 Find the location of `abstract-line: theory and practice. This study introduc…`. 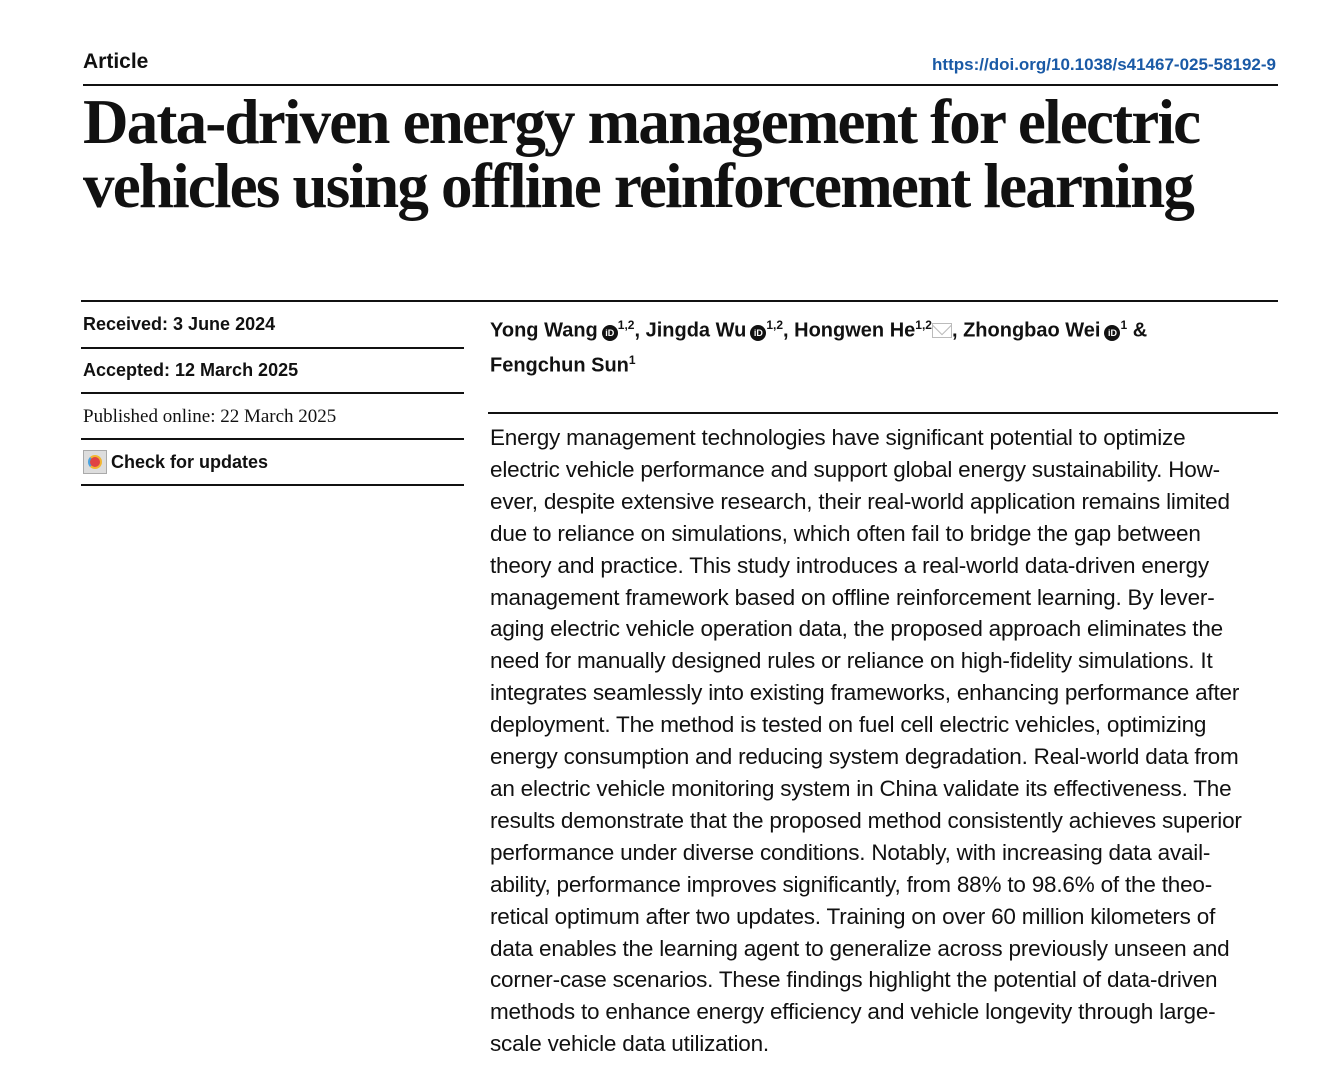

abstract-line: theory and practice. This study introduc… is located at coordinates (849, 565).